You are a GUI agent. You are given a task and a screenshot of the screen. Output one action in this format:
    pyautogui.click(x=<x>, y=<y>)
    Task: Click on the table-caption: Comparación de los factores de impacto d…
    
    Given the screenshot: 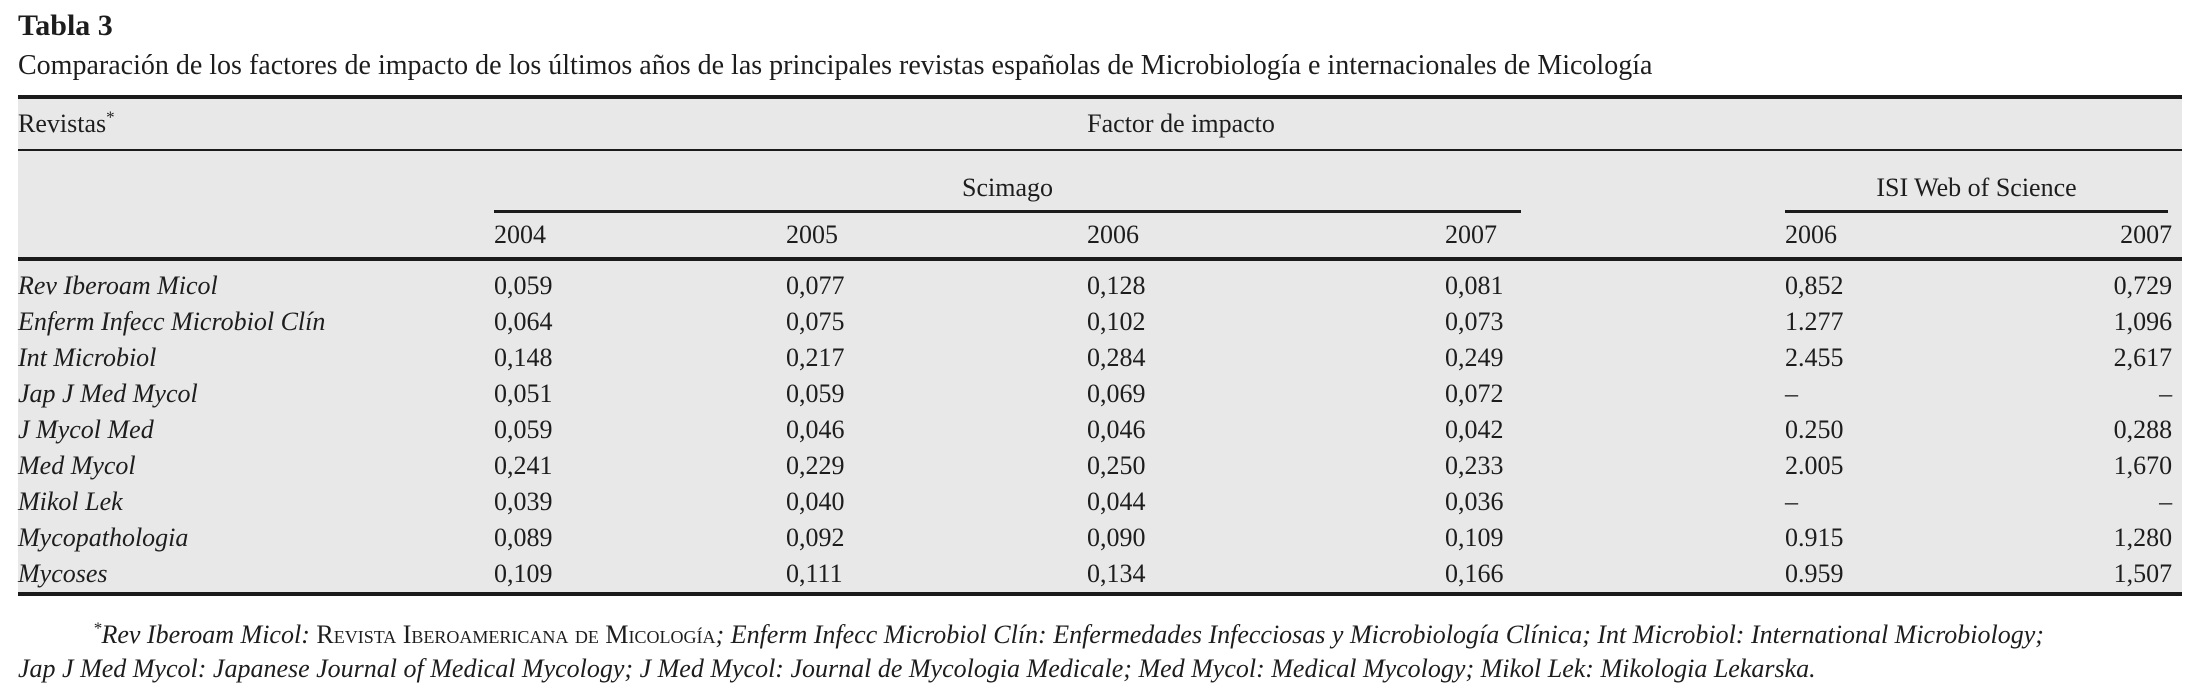 What is the action you would take?
    pyautogui.click(x=835, y=65)
    